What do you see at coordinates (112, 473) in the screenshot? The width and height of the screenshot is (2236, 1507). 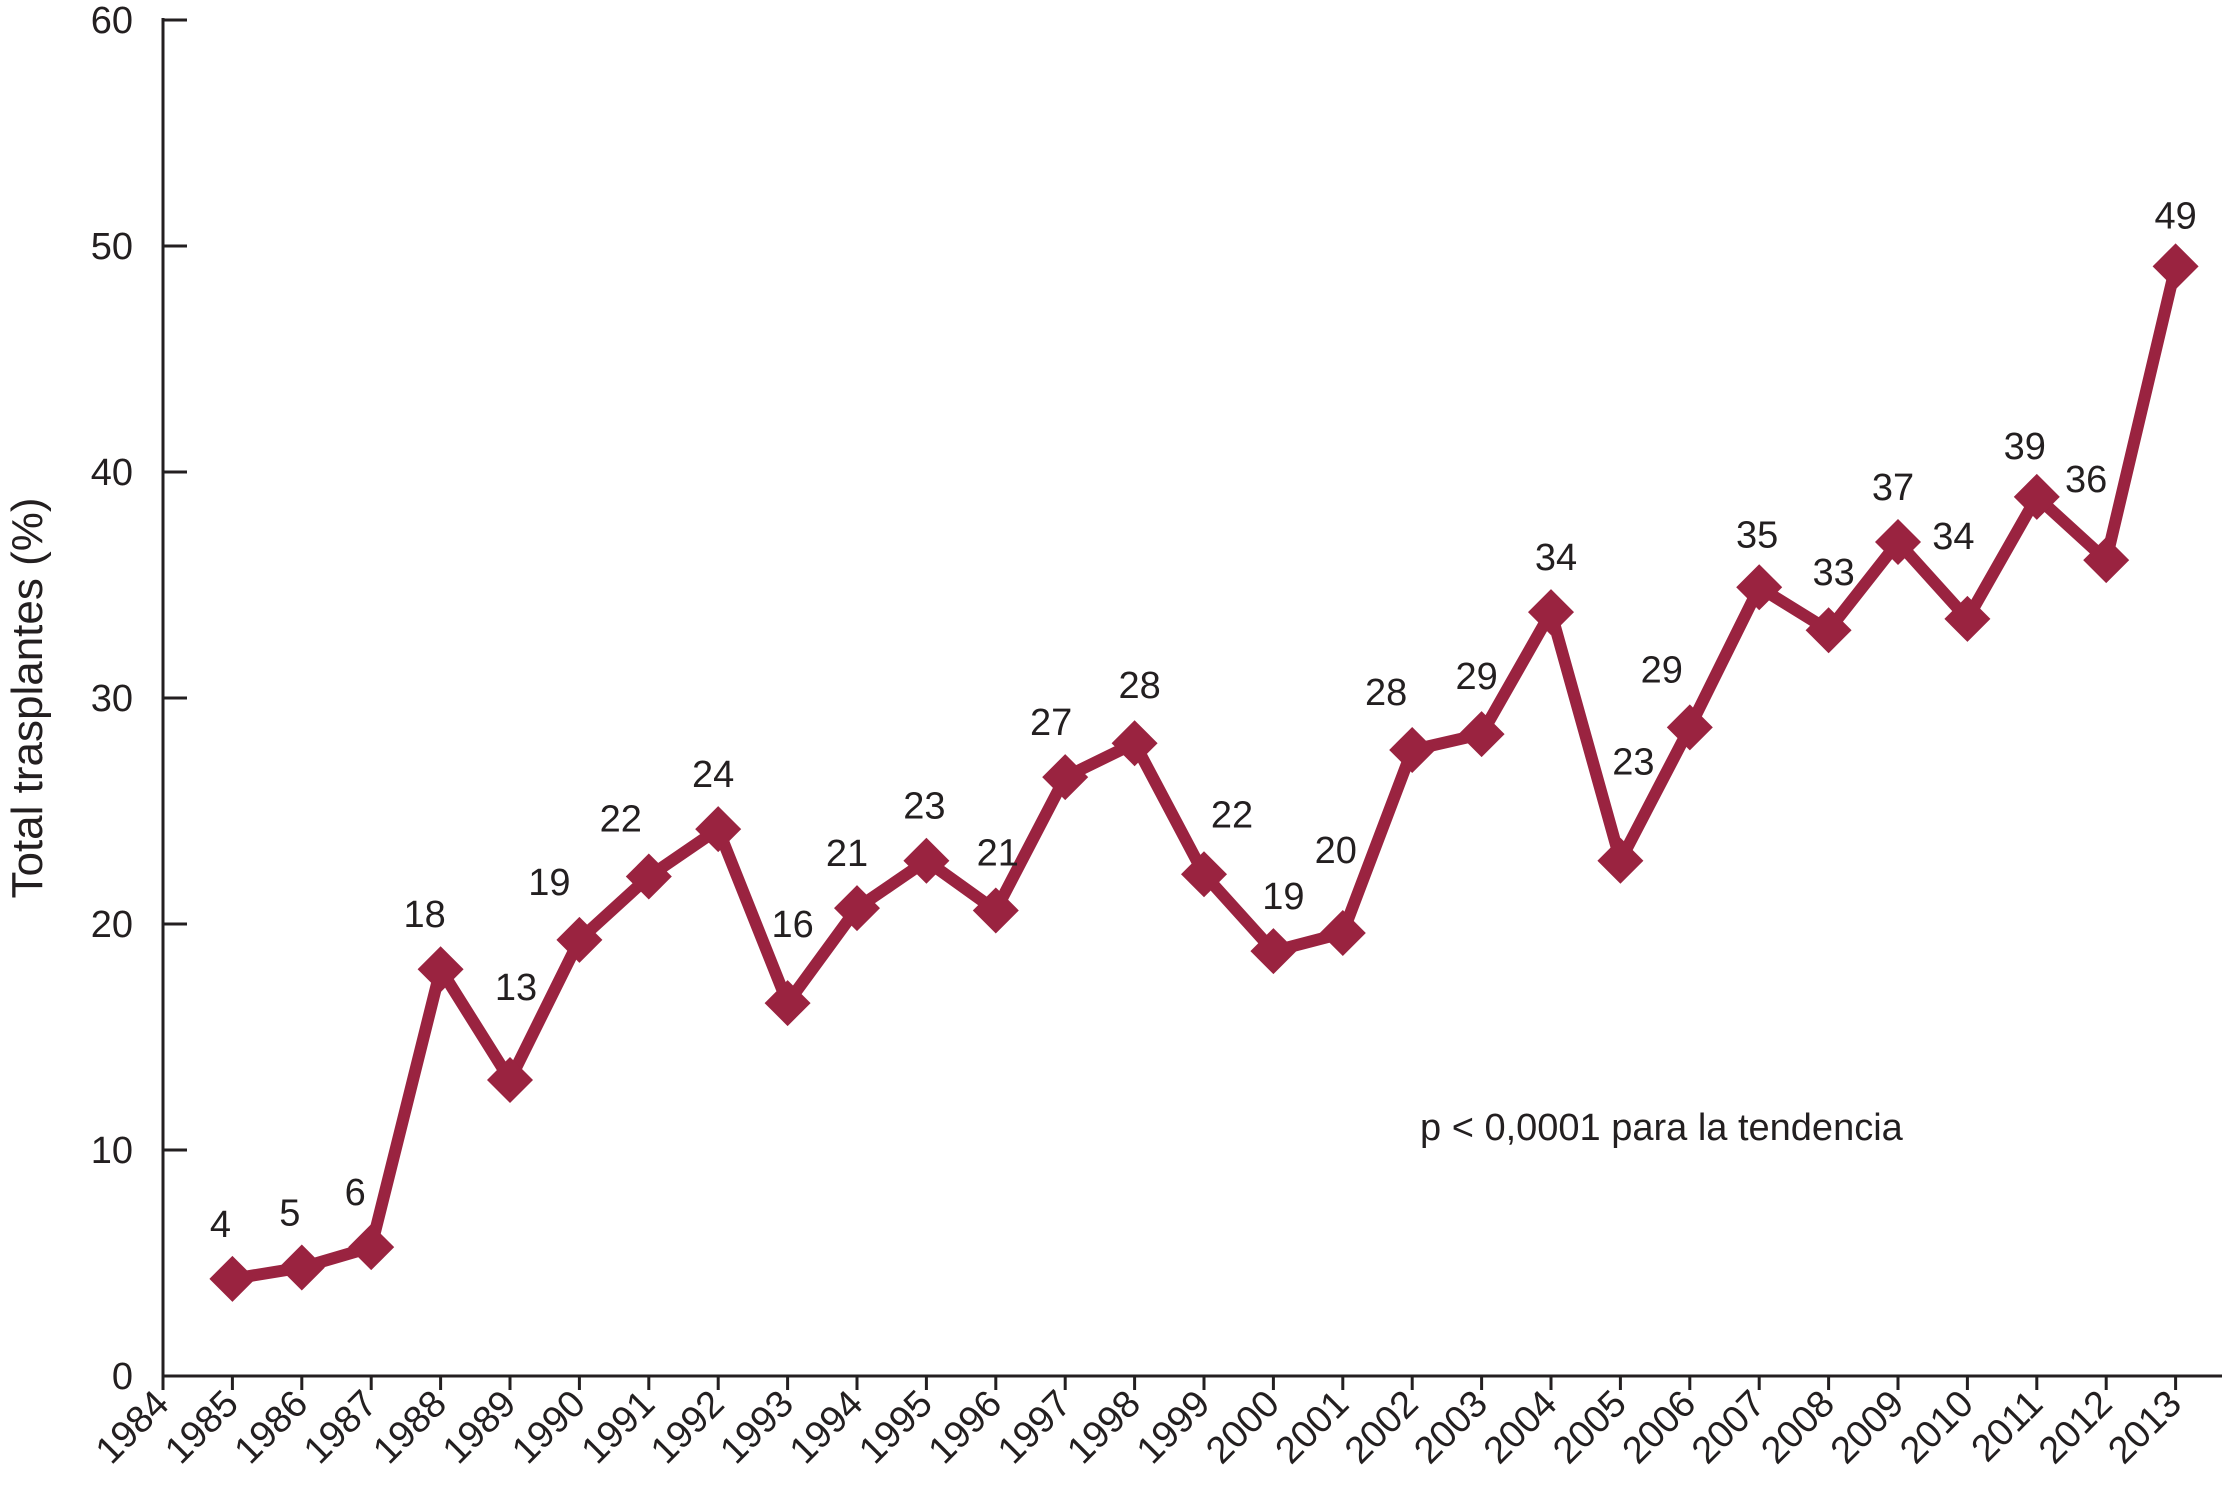 I see `y-tick-label: 40` at bounding box center [112, 473].